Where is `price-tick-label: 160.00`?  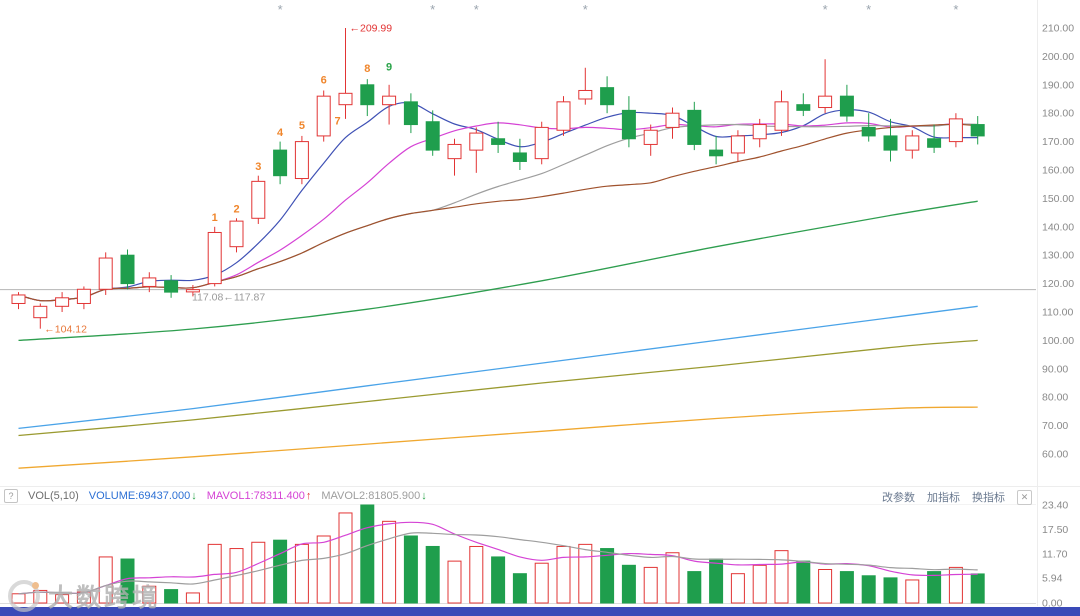
price-tick-label: 160.00 is located at coordinates (1058, 171).